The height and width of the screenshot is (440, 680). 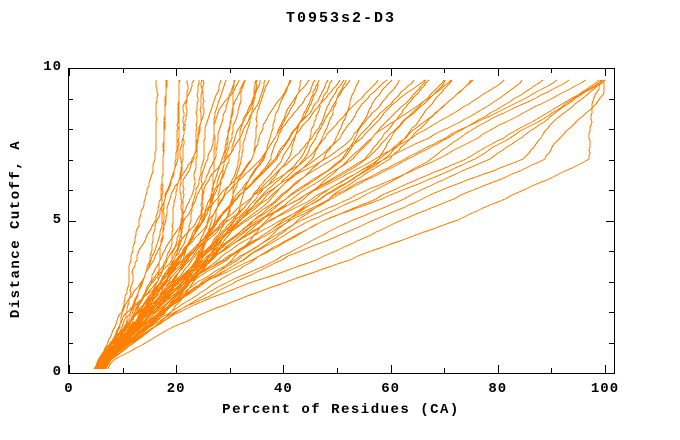 I want to click on chart-title: T0953s2-D3, so click(x=340, y=18).